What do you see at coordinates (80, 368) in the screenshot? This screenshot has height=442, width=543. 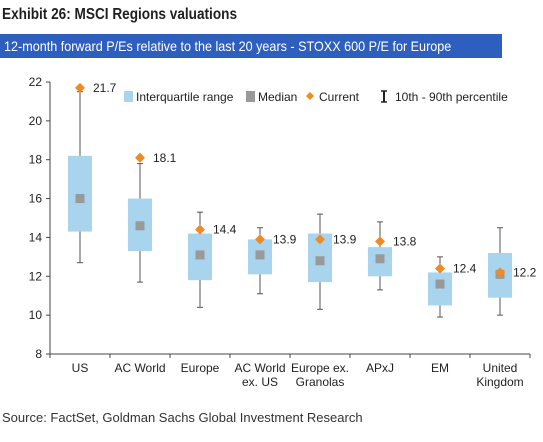 I see `x-category-label: US` at bounding box center [80, 368].